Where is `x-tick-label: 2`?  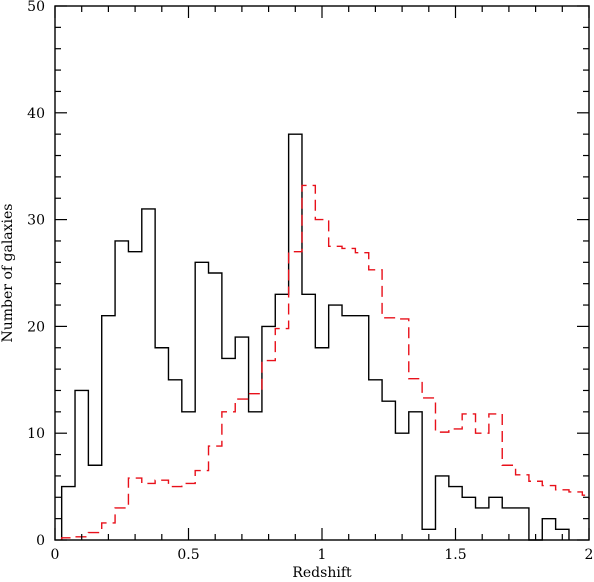
x-tick-label: 2 is located at coordinates (589, 555).